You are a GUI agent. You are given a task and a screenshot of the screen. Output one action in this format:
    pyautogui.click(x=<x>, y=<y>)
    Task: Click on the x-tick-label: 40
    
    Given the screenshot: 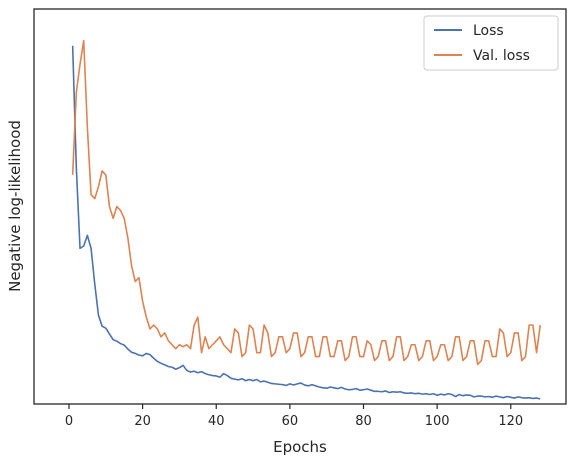 What is the action you would take?
    pyautogui.click(x=216, y=421)
    